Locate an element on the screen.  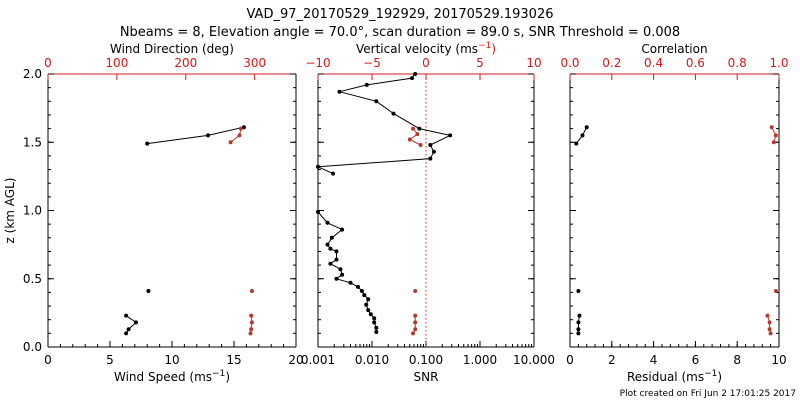
x-axis-label: SNR is located at coordinates (426, 377).